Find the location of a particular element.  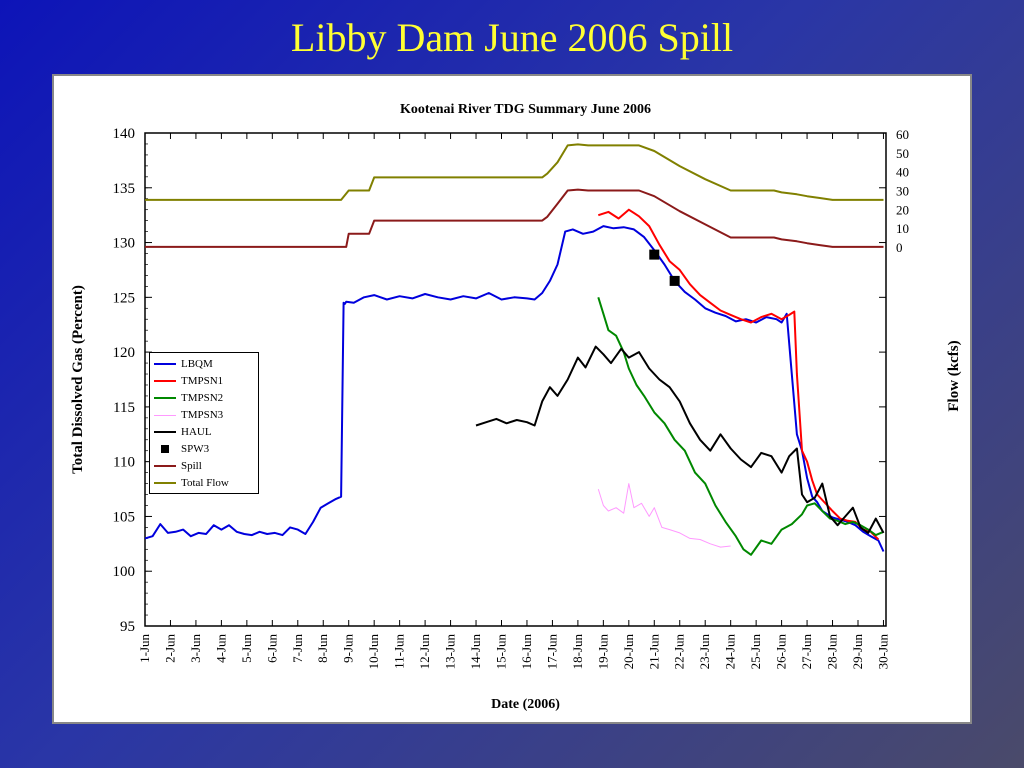

y-tick-label: 110 is located at coordinates (124, 463).